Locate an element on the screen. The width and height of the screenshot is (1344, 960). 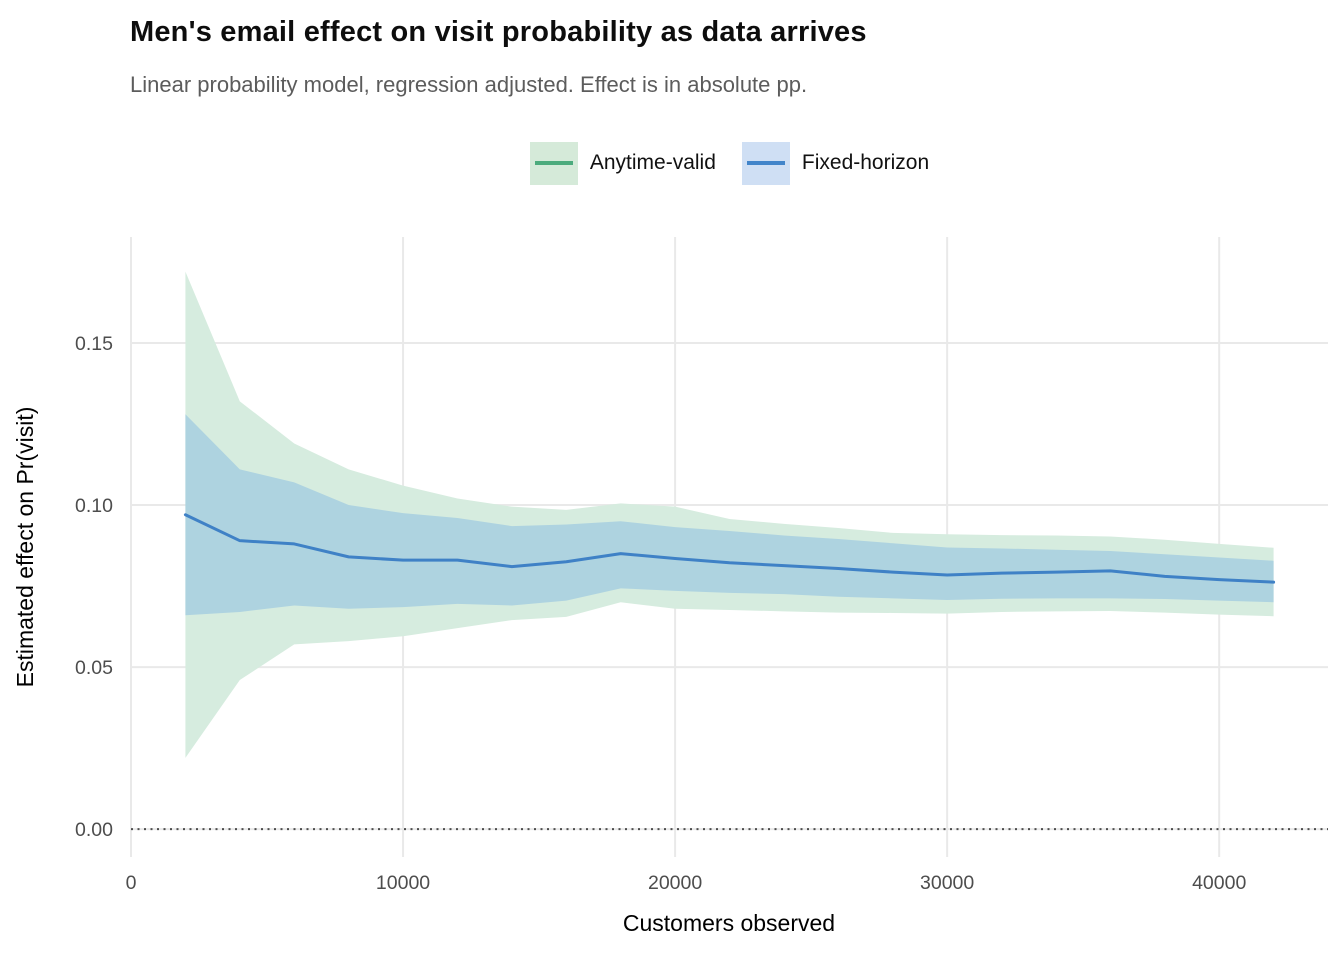
legend-label: Anytime-valid is located at coordinates (652, 162).